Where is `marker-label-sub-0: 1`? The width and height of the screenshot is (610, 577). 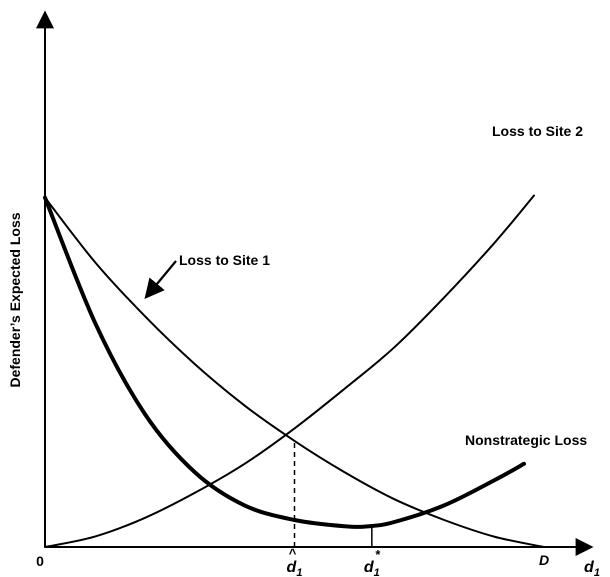
marker-label-sub-0: 1 is located at coordinates (299, 572).